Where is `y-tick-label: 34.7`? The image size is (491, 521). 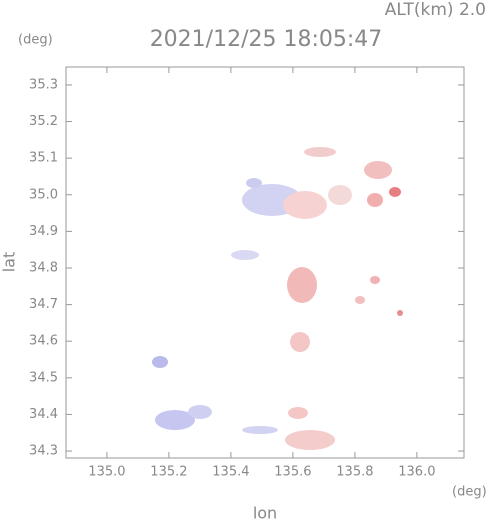
y-tick-label: 34.7 is located at coordinates (43, 304).